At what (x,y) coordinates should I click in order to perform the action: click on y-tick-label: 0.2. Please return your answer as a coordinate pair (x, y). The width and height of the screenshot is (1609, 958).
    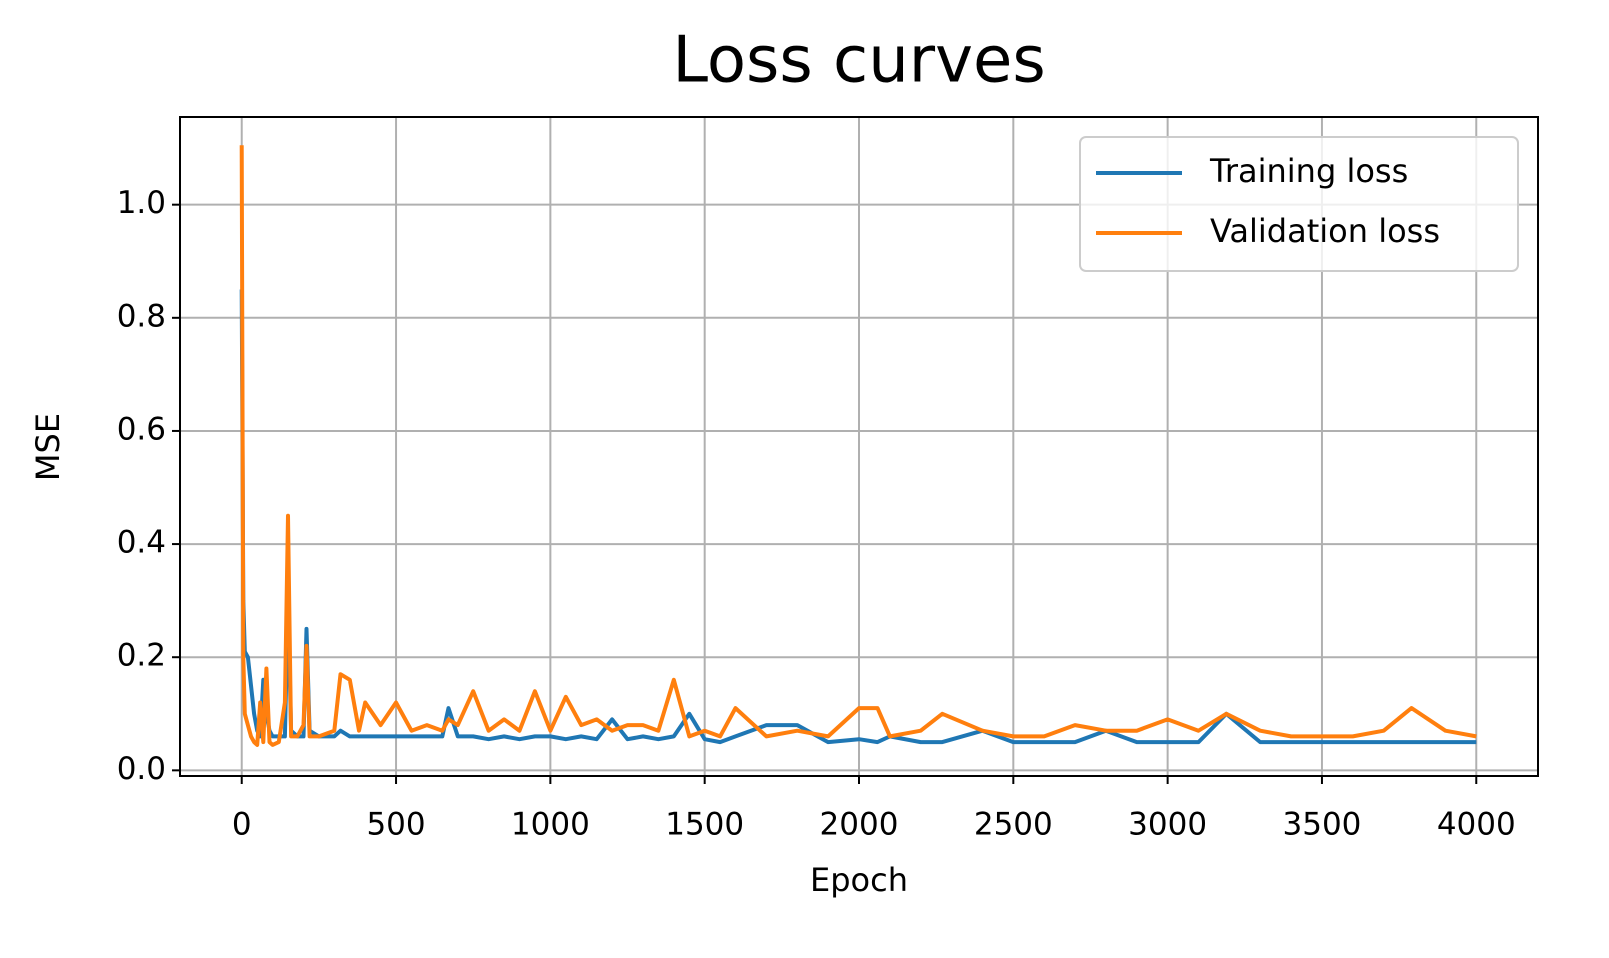
    Looking at the image, I should click on (141, 656).